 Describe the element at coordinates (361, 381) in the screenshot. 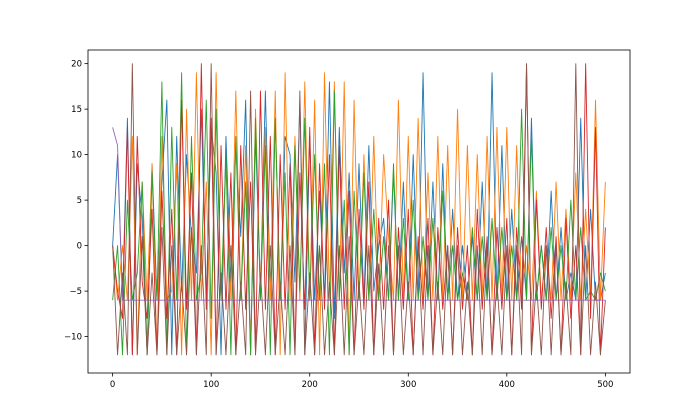

I see `x-axis: 0 100 200 300 400 500` at that location.